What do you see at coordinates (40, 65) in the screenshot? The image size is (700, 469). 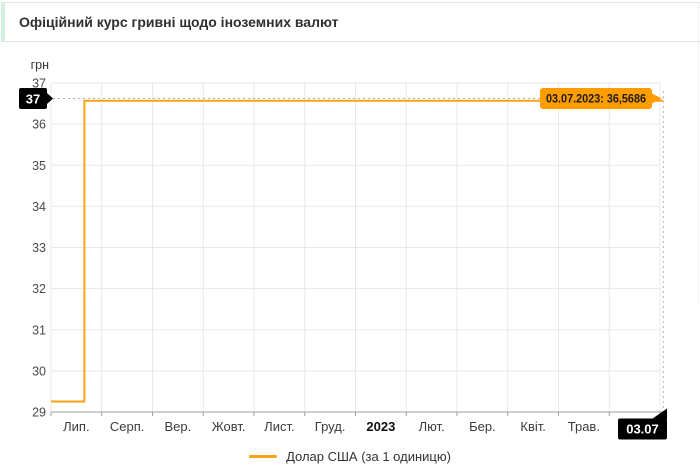 I see `y-axis-unit-label: грн` at bounding box center [40, 65].